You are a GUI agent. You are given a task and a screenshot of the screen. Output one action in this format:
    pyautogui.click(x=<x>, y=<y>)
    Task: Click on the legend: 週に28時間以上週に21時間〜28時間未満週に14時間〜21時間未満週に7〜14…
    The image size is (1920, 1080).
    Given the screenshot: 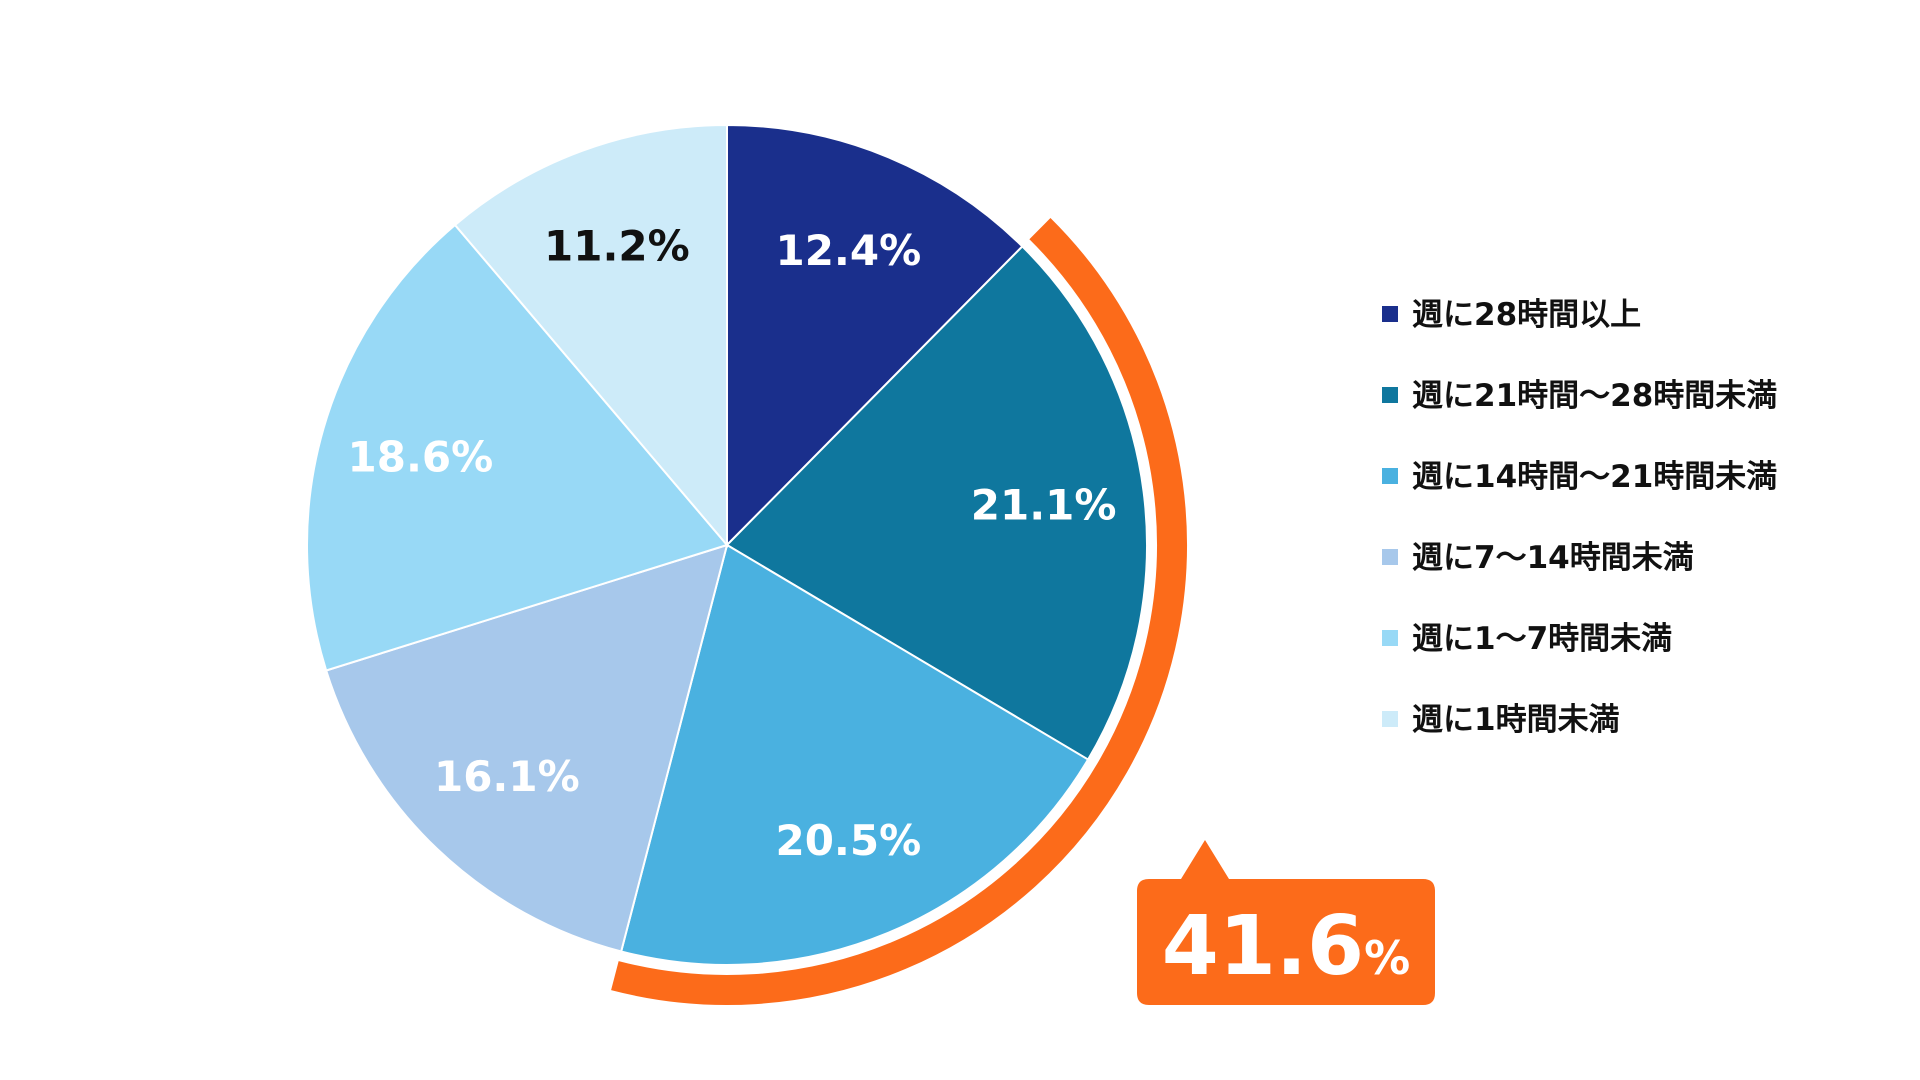 What is the action you would take?
    pyautogui.click(x=1579, y=517)
    